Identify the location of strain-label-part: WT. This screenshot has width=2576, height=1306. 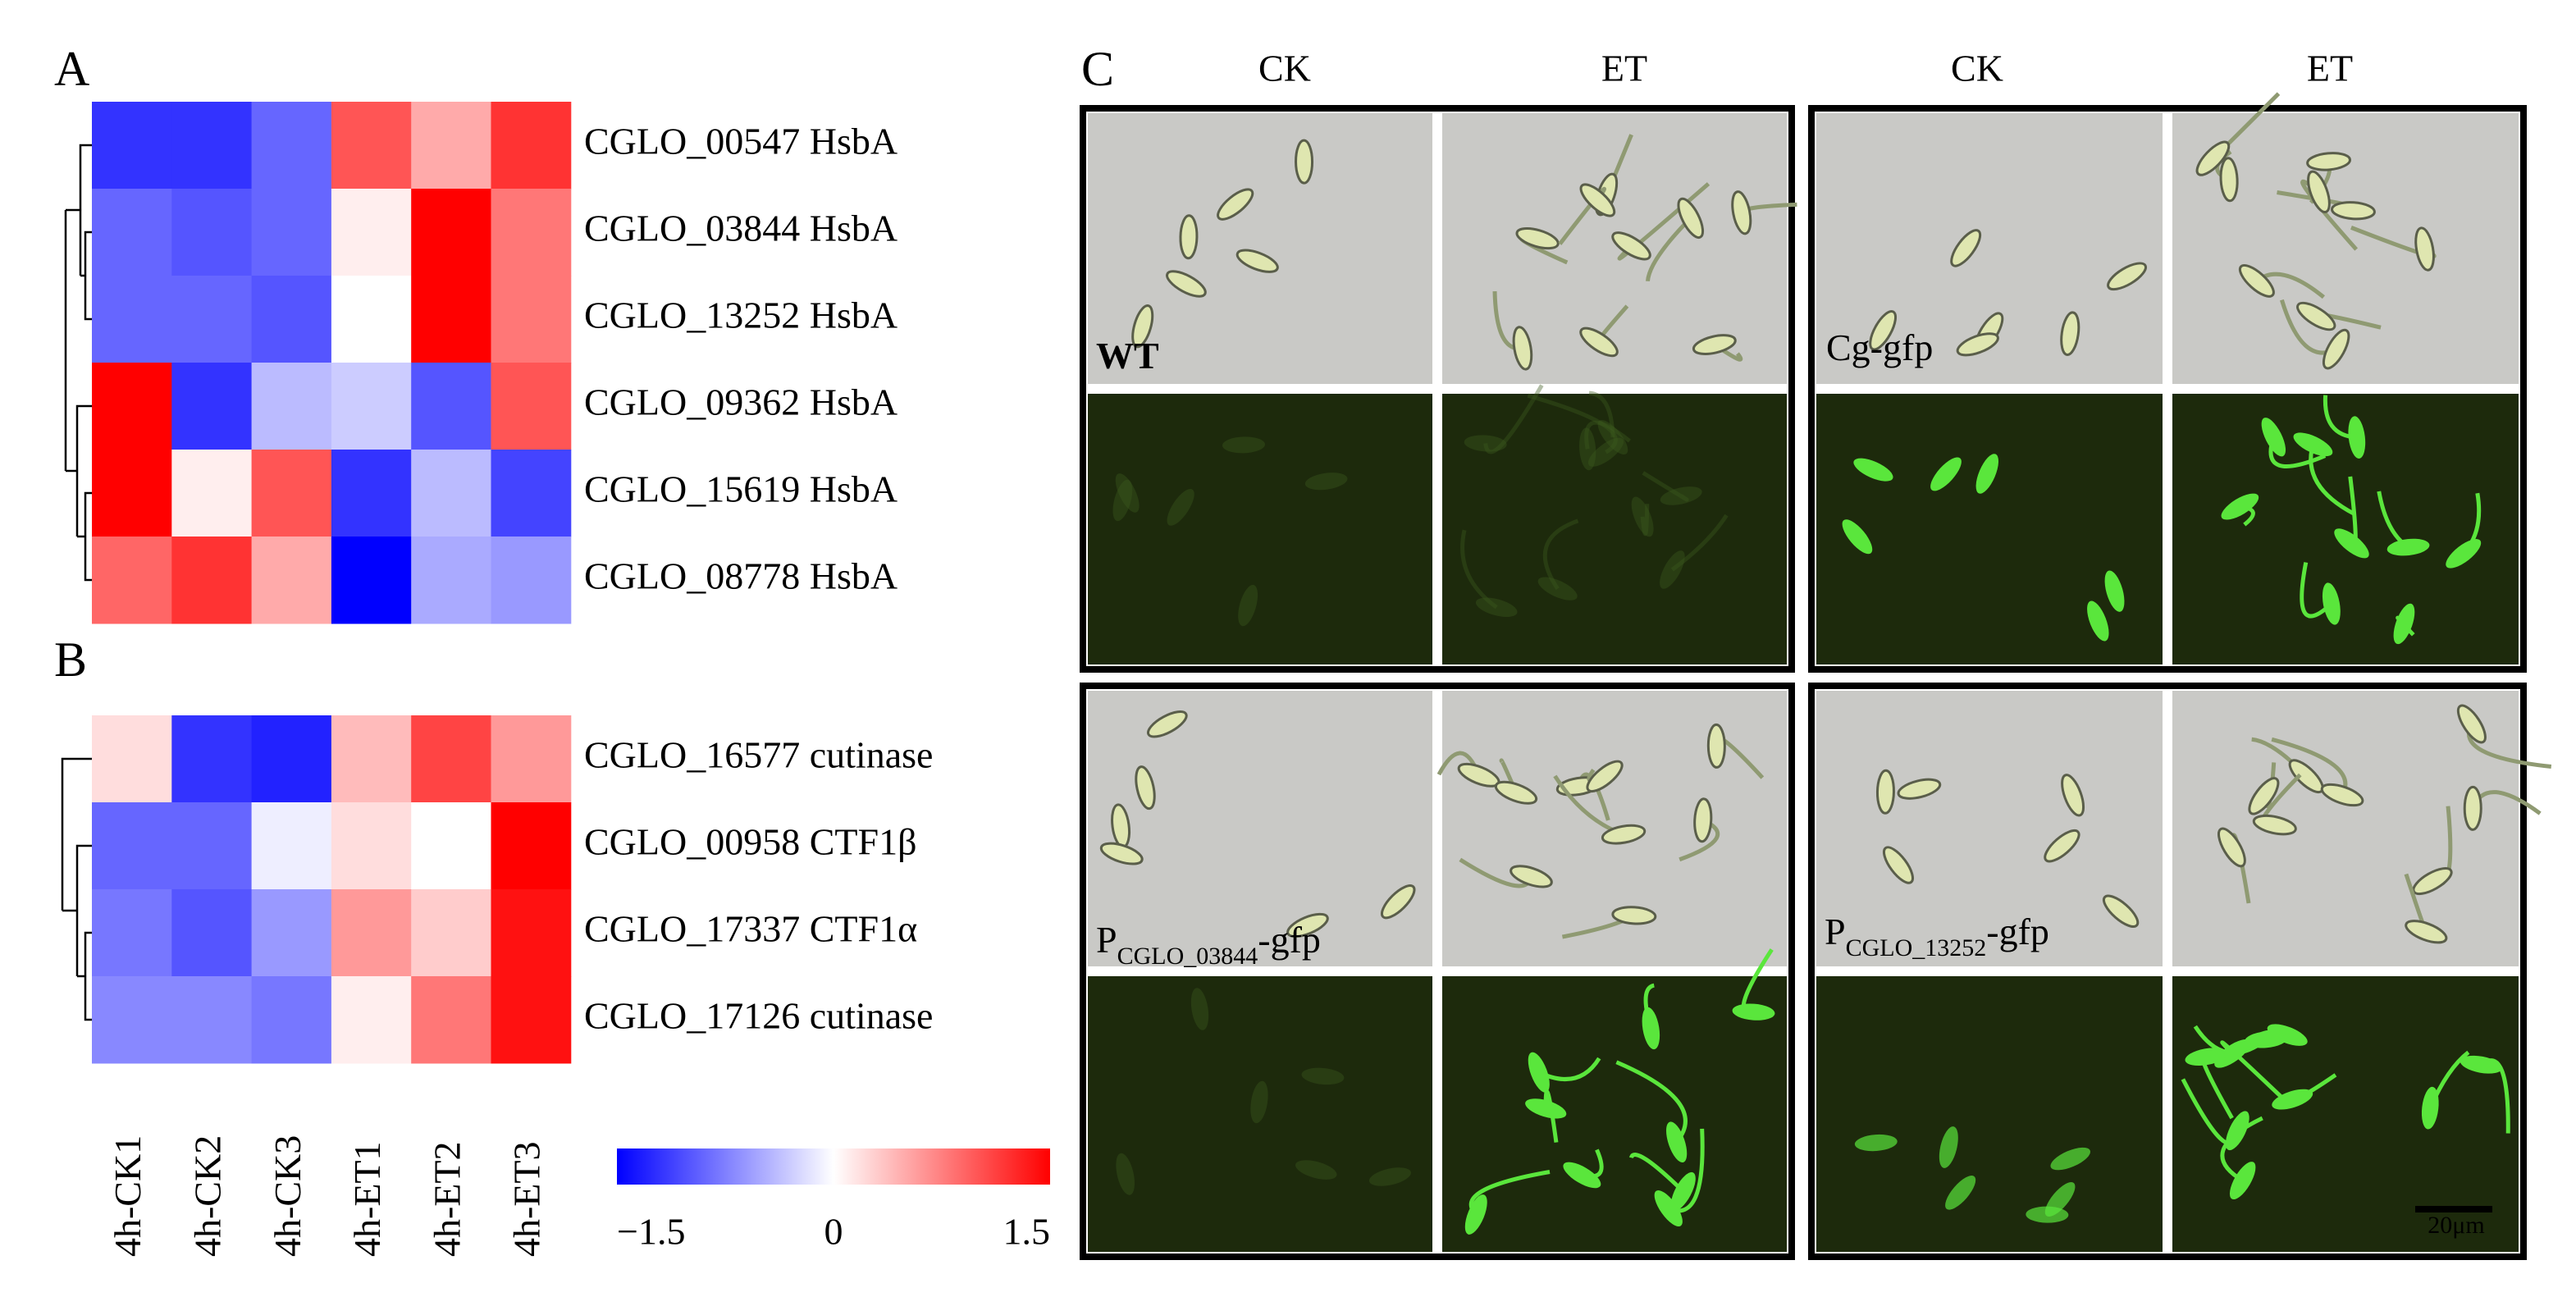
(1127, 356).